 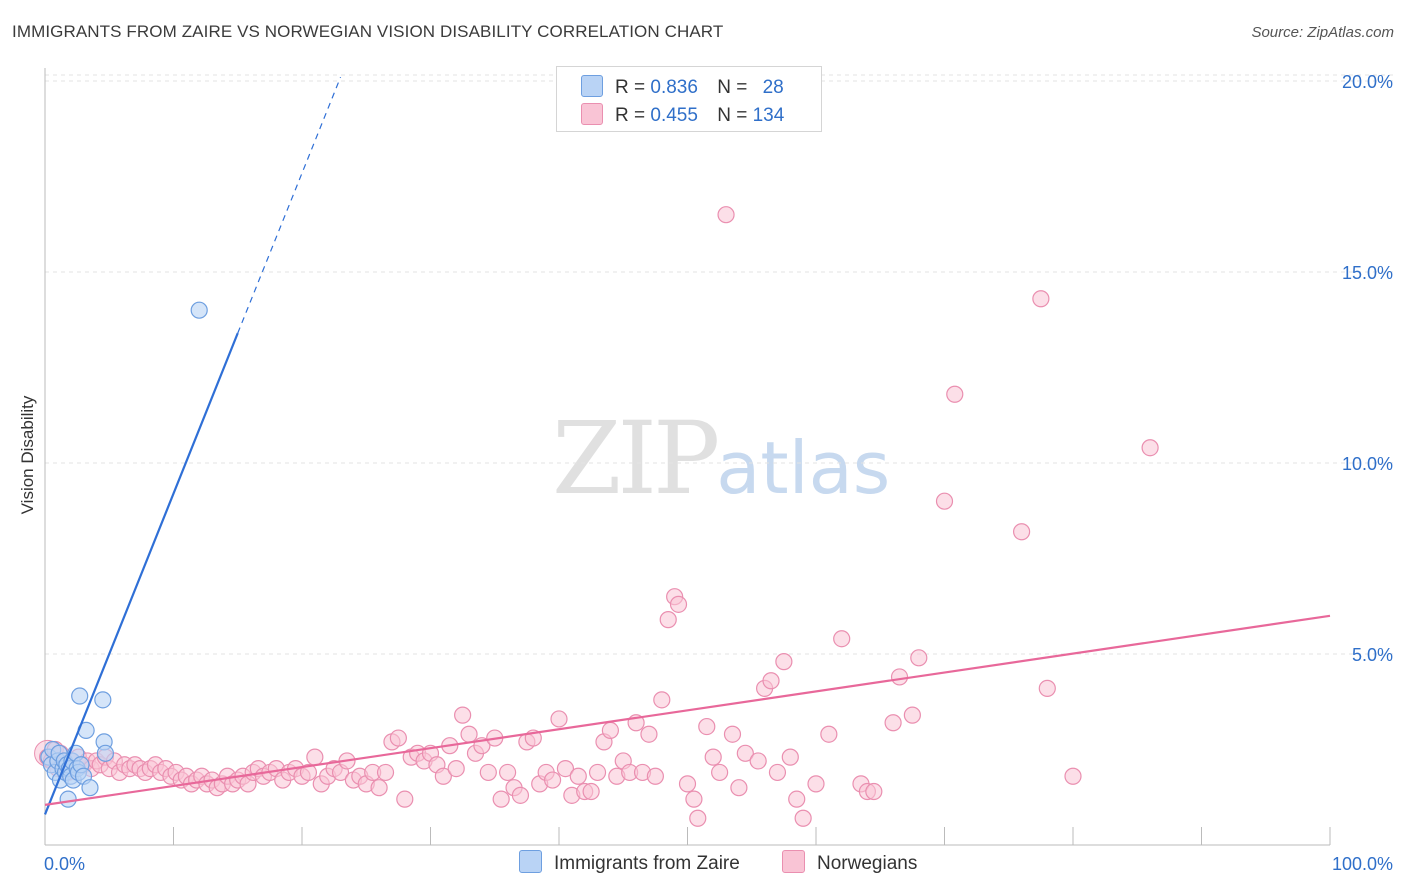 I want to click on y-tick-label: 10.0%, so click(x=1367, y=464).